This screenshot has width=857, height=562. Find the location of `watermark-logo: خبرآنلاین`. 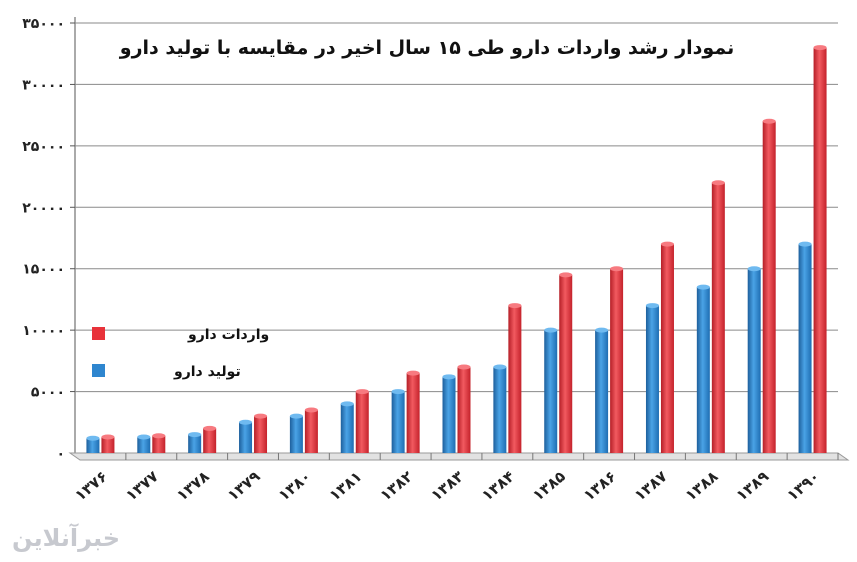

watermark-logo: خبرآنلاین is located at coordinates (66, 537).